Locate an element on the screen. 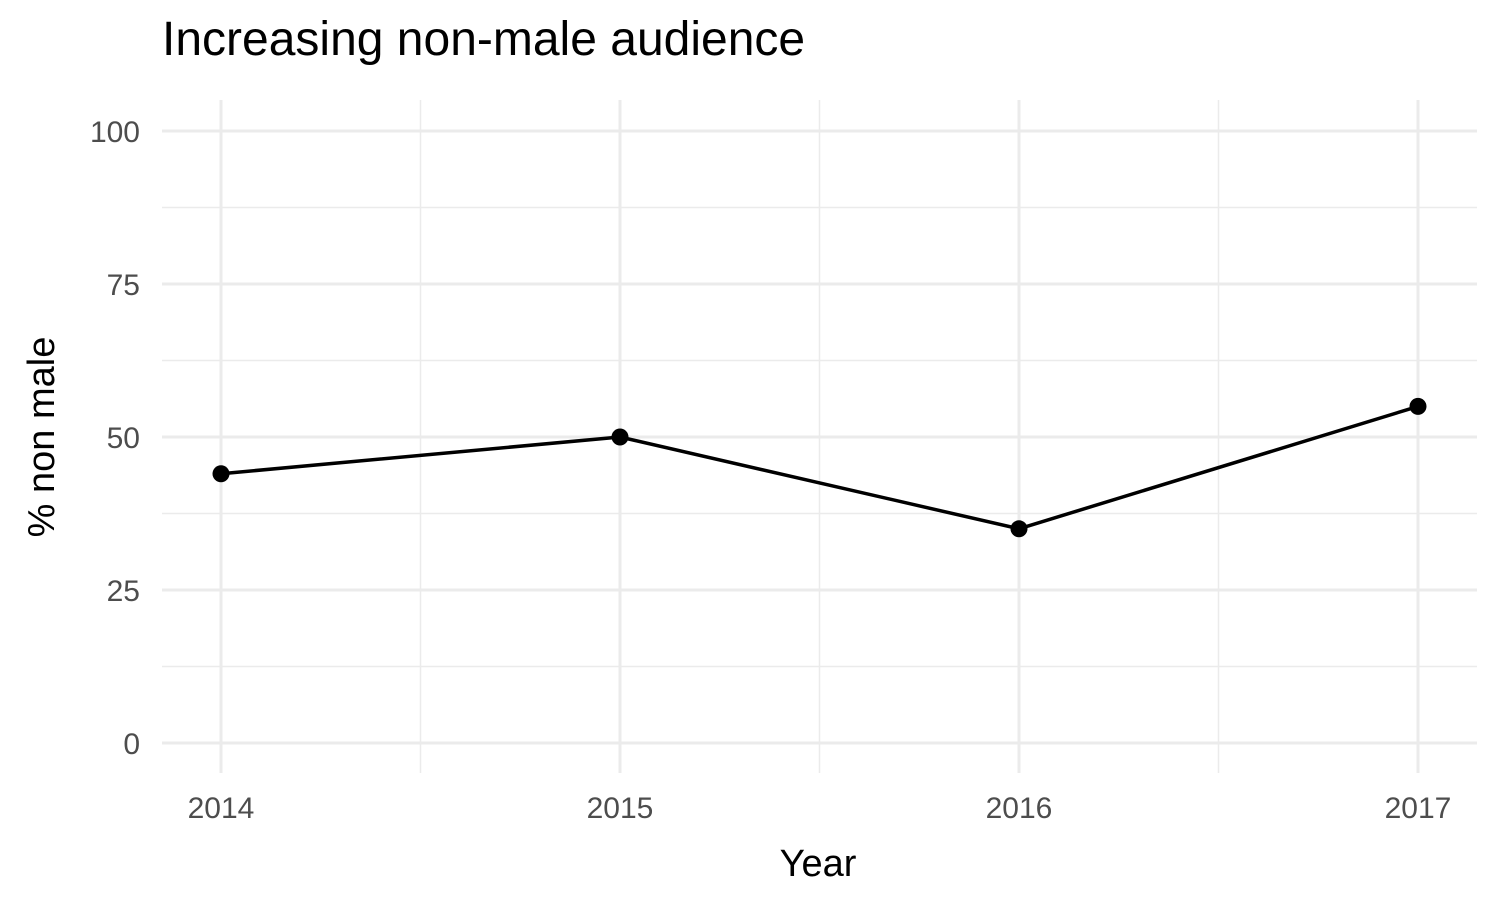 The image size is (1500, 900). y-axis-ticks: 0 25 50 75 100 is located at coordinates (115, 438).